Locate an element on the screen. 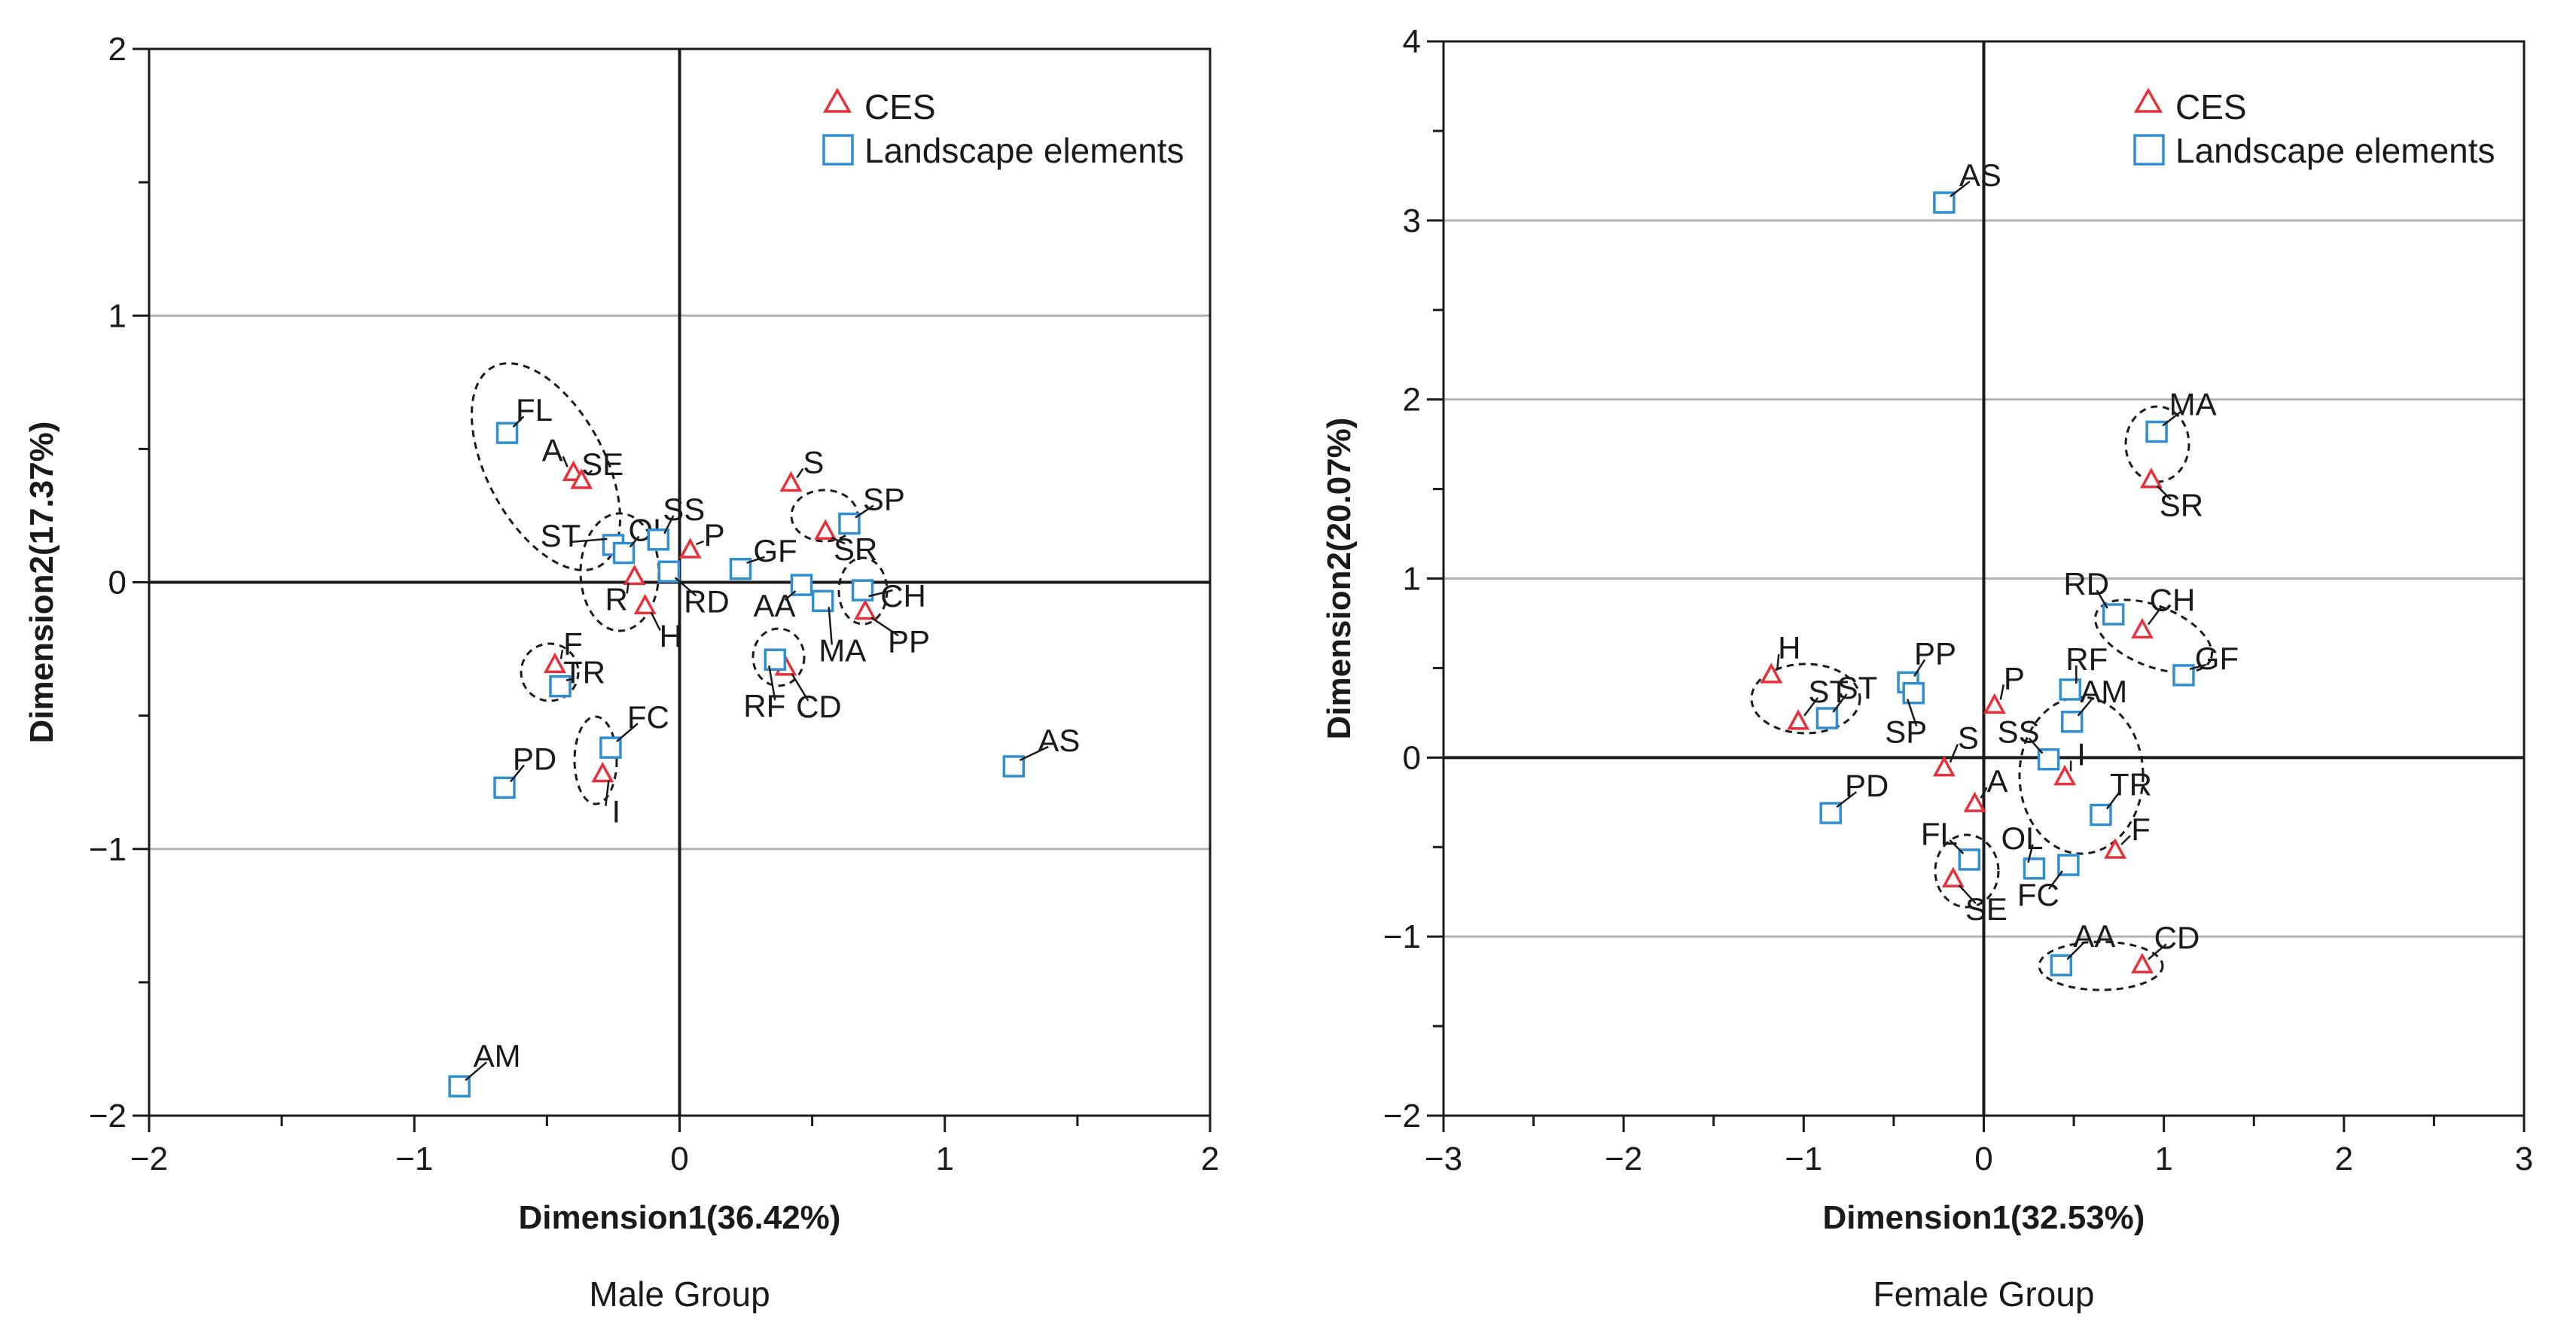 The width and height of the screenshot is (2576, 1343). chart-caption: Female Group is located at coordinates (1983, 1294).